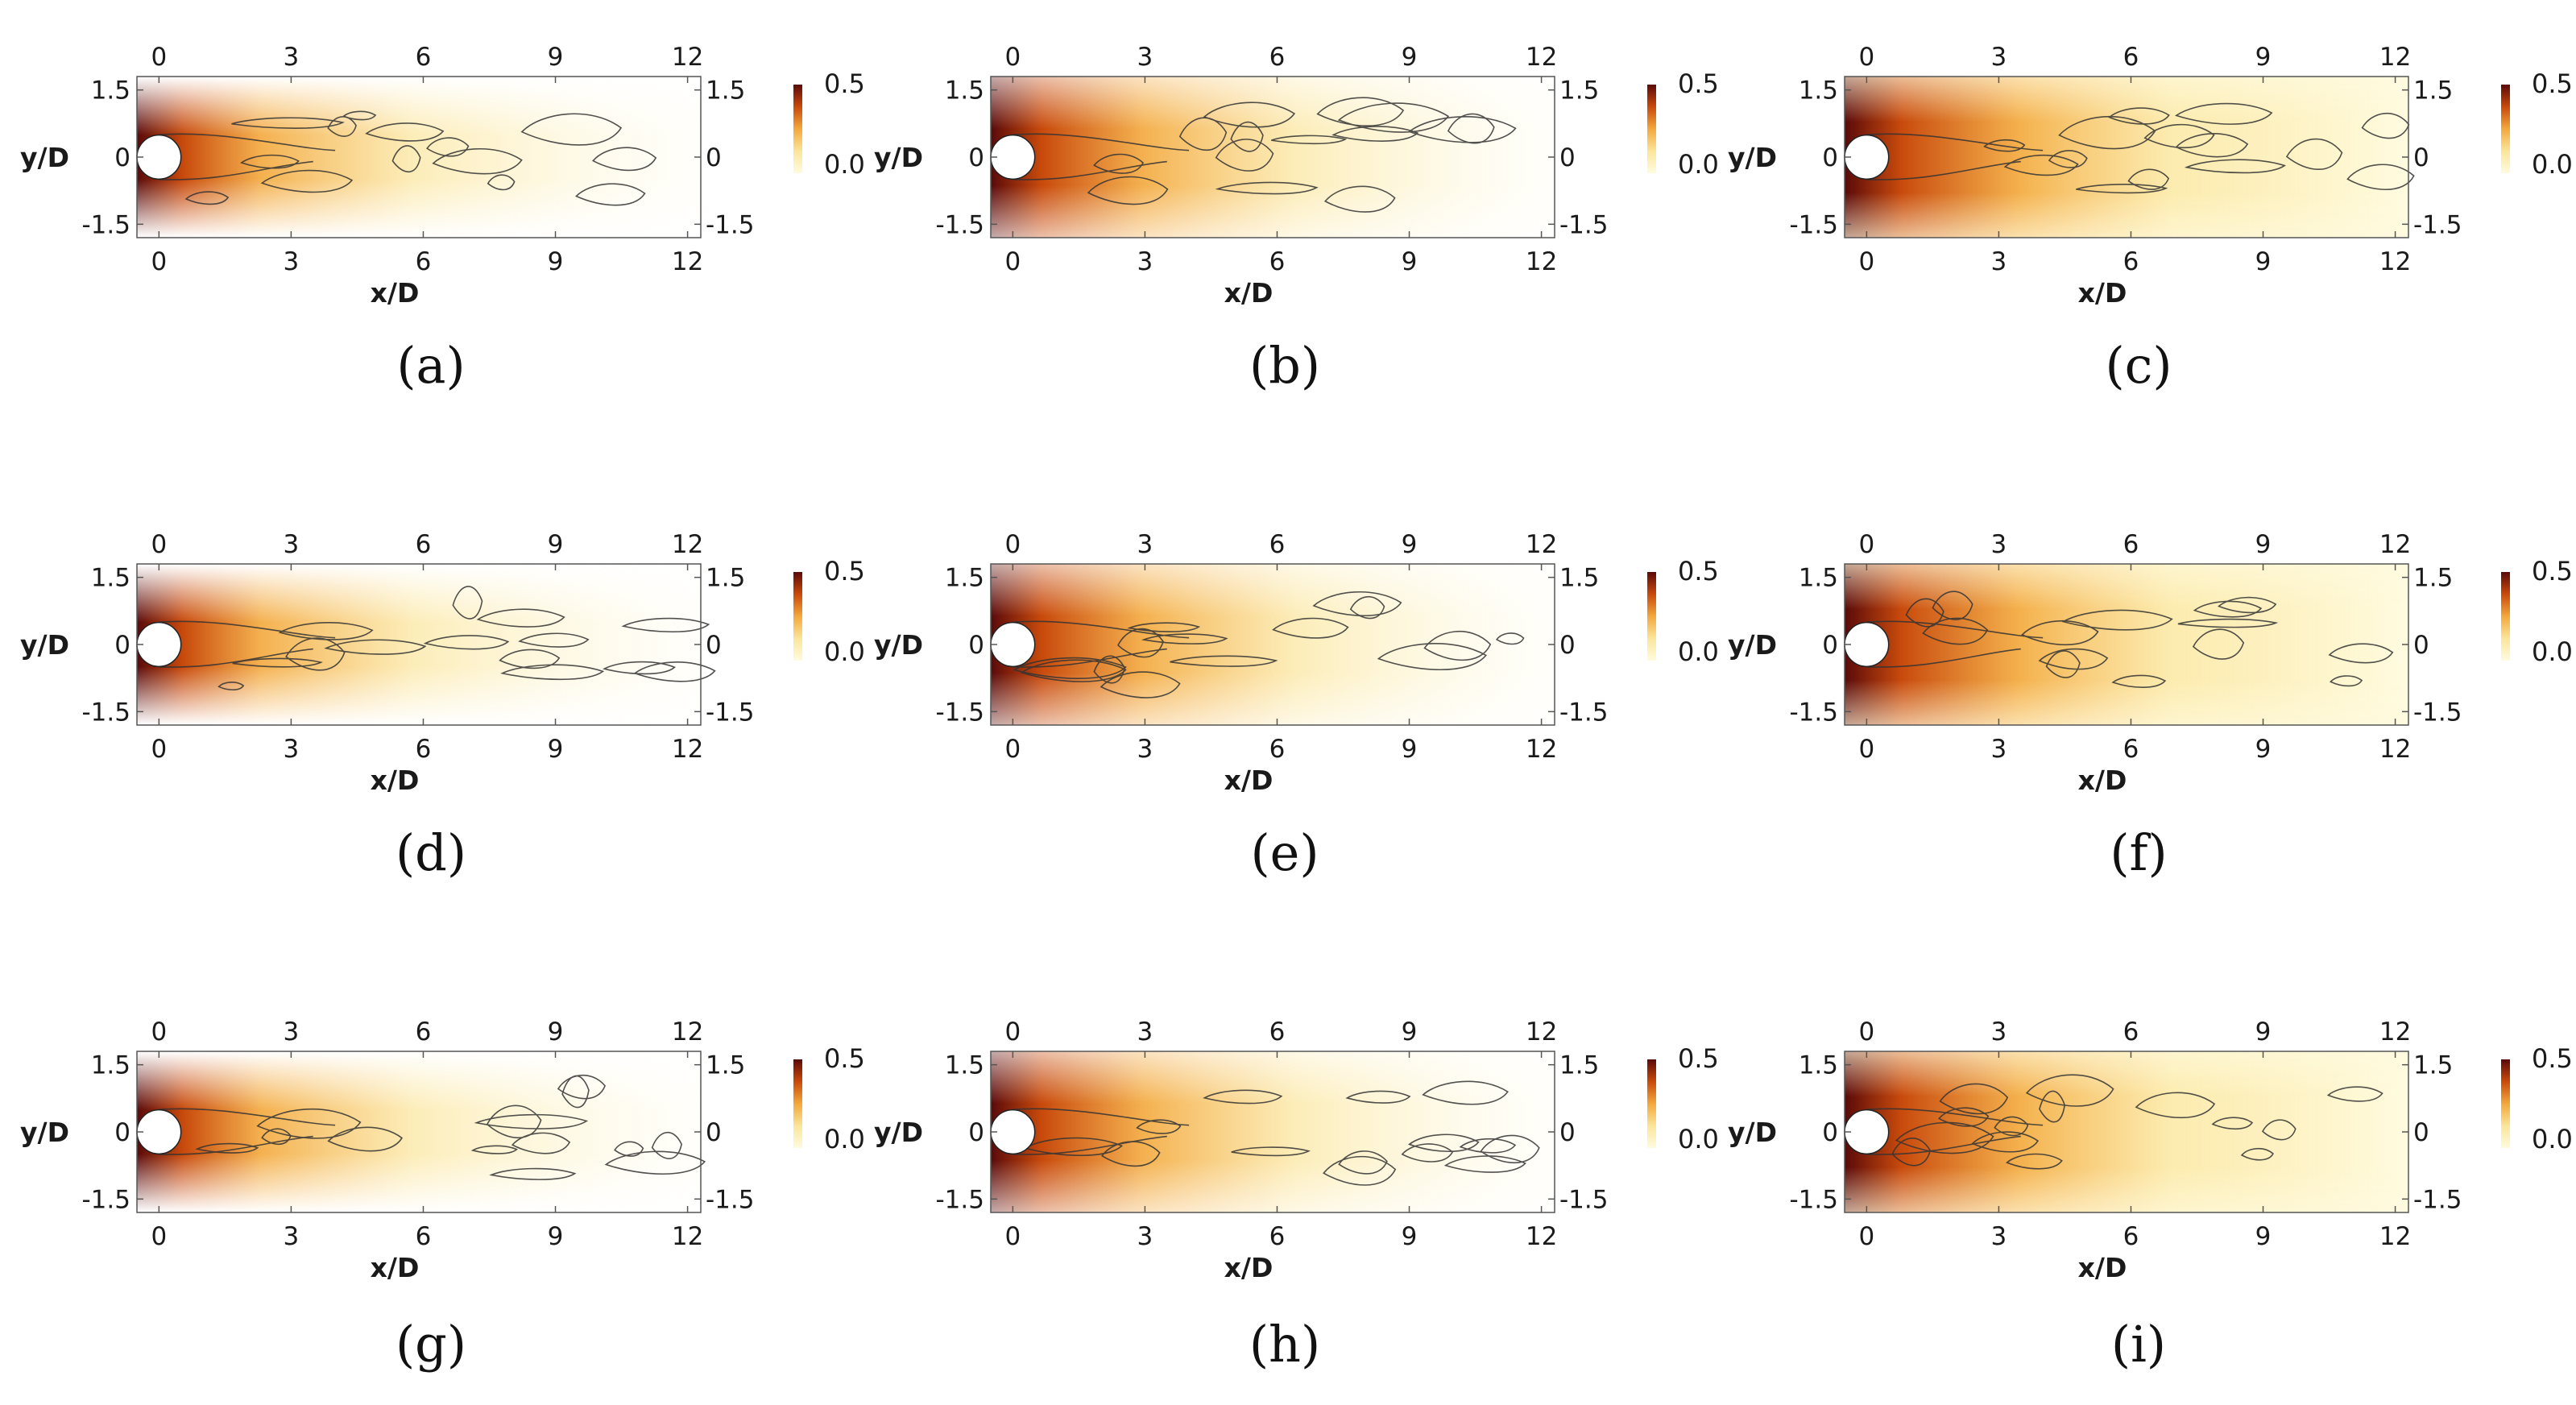 The width and height of the screenshot is (2576, 1405). Describe the element at coordinates (1284, 852) in the screenshot. I see `panel-caption: (e)` at that location.